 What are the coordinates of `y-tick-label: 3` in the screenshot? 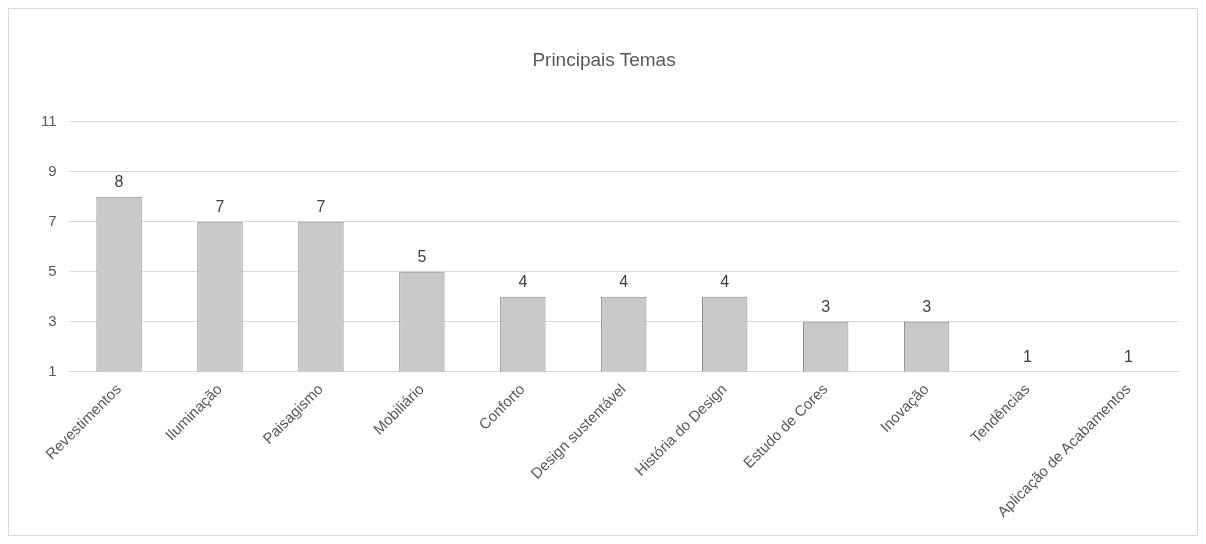 It's located at (52, 320).